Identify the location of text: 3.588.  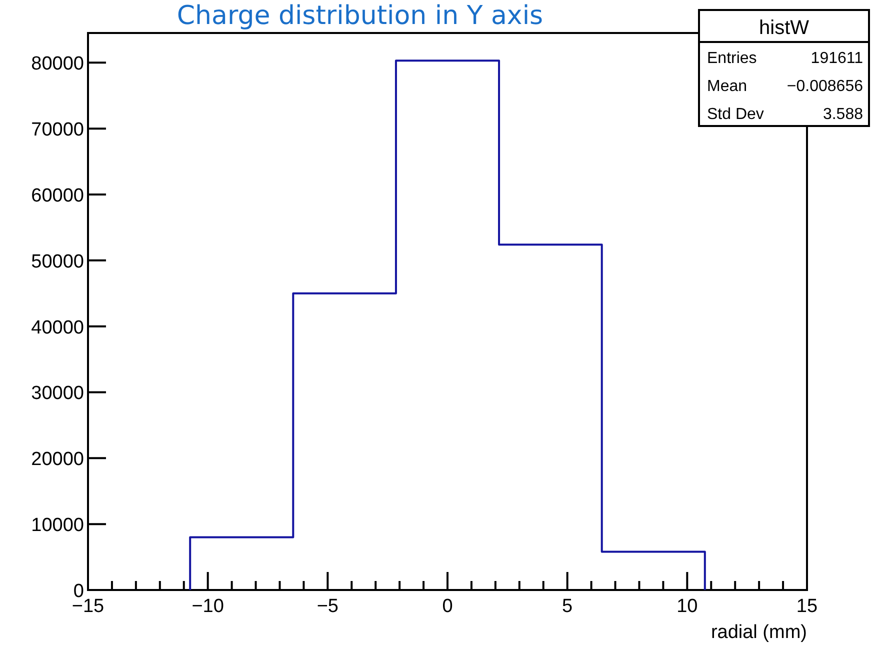
(843, 114).